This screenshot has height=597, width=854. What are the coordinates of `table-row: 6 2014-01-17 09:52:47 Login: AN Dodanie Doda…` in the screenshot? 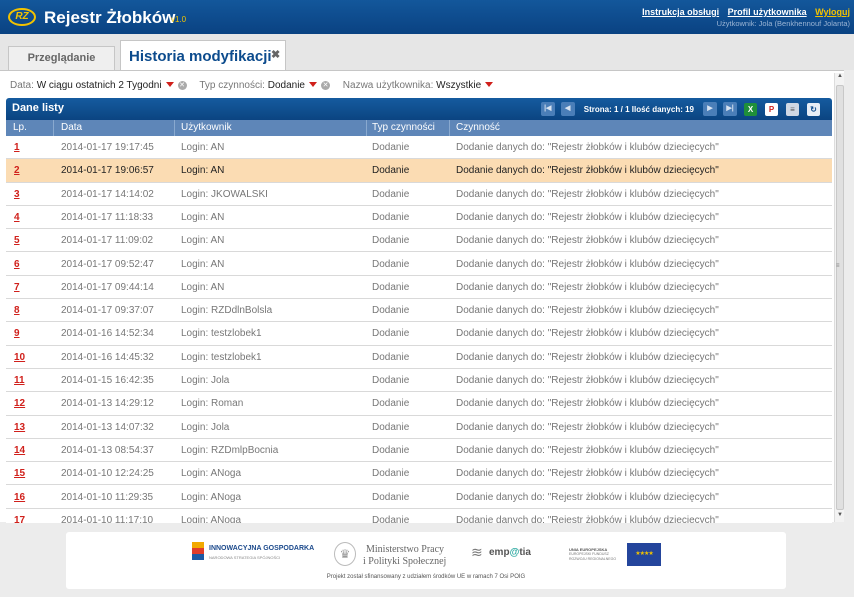 It's located at (419, 264).